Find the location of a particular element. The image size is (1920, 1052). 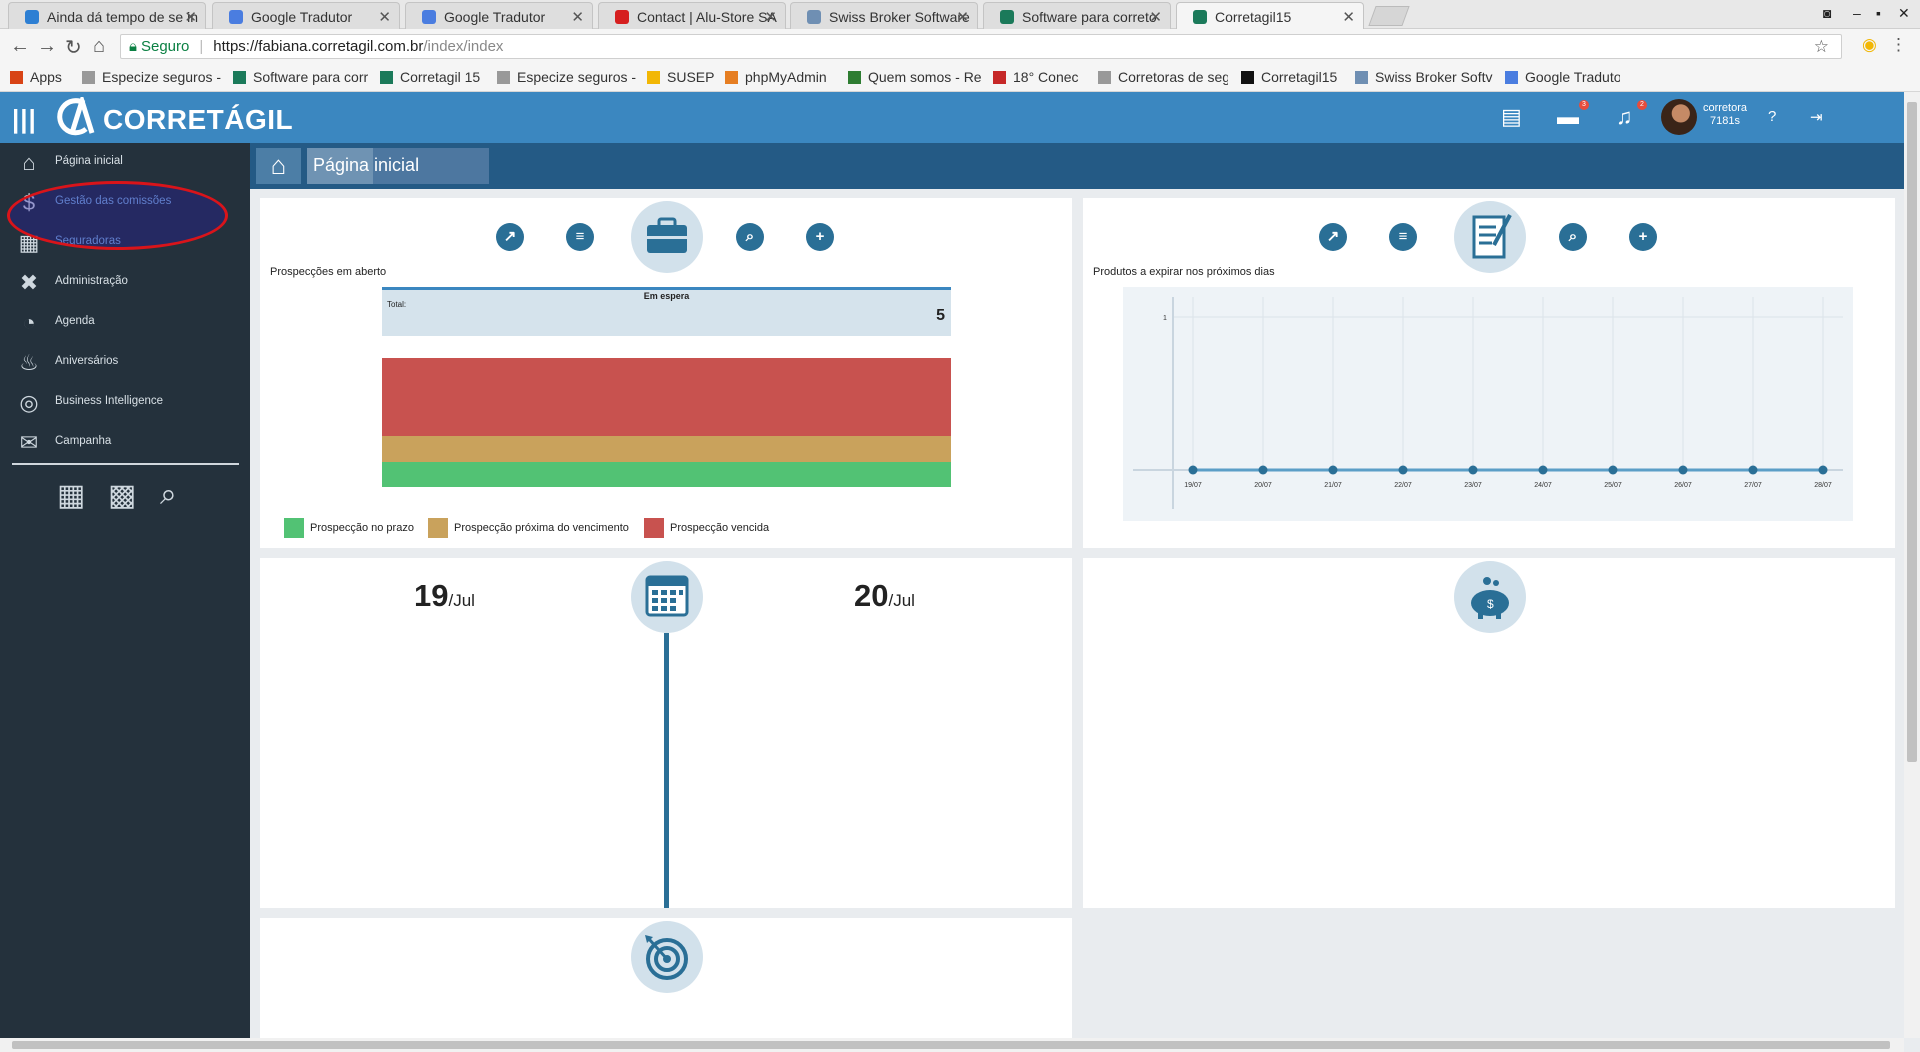

sidebar-item-cake: ♨ Aniversários is located at coordinates (125, 363).